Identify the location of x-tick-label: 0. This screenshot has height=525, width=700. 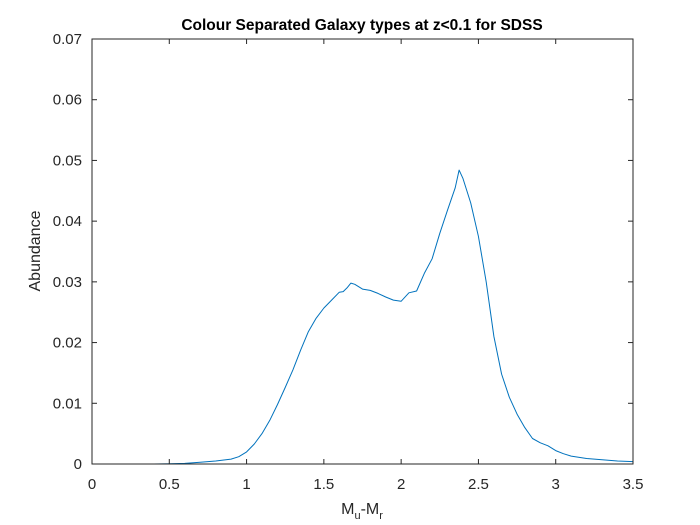
(92, 484).